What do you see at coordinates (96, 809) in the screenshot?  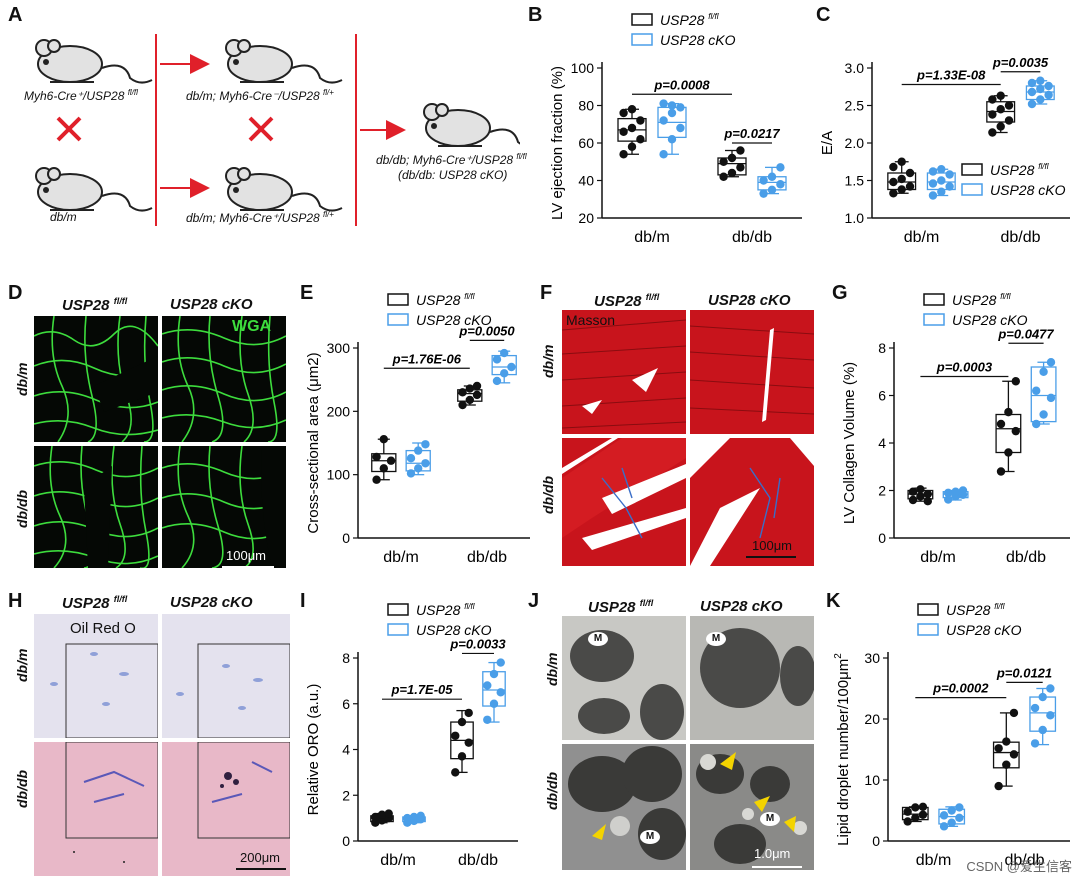 I see `oil-red-o-image` at bounding box center [96, 809].